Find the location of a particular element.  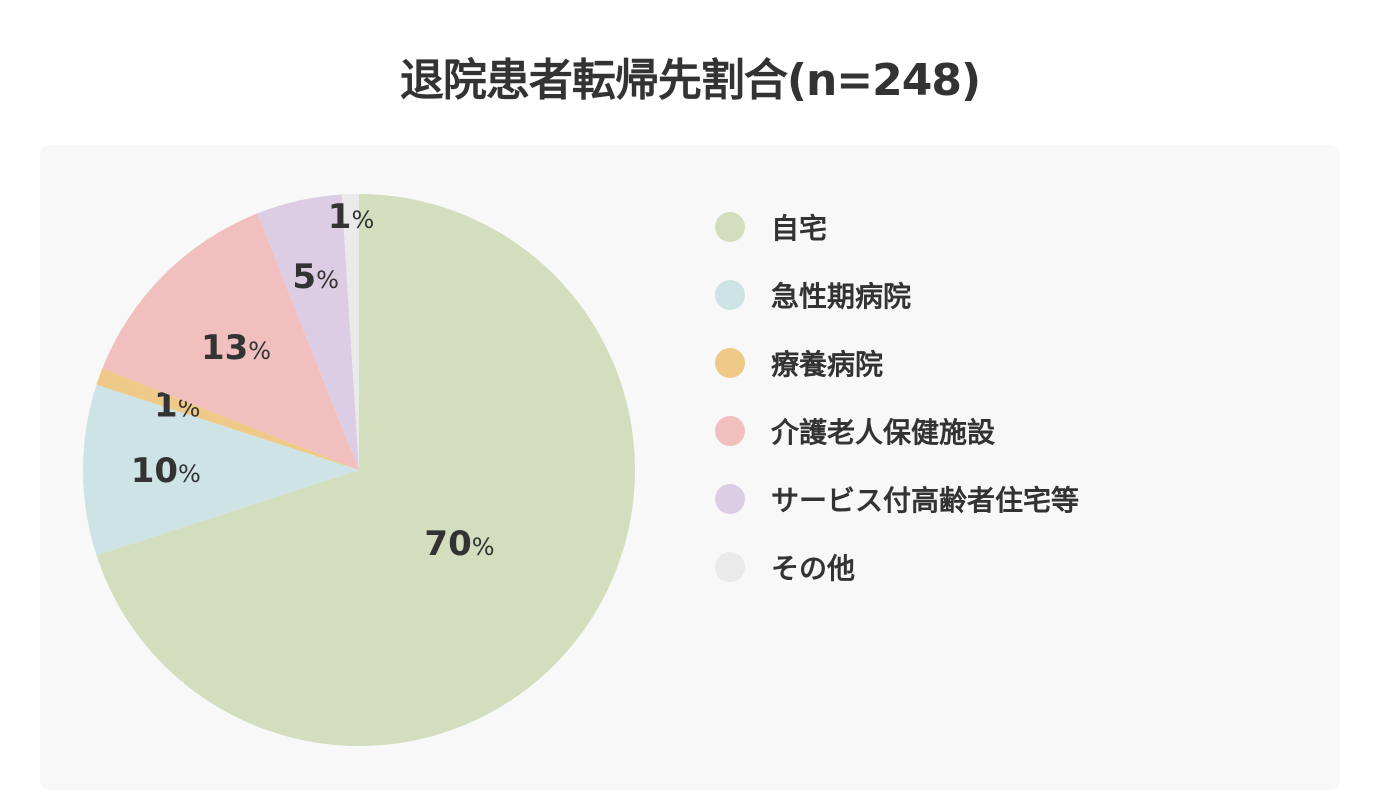

legend-item-care-hospital: 療養病院 is located at coordinates (897, 363).